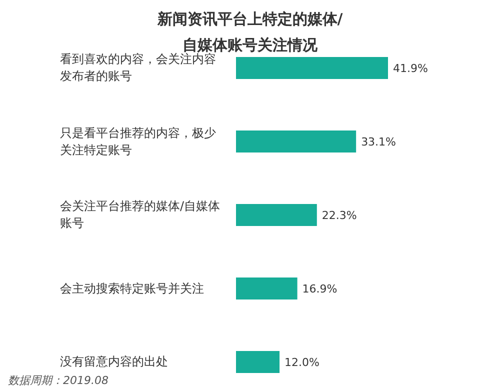 Image resolution: width=500 pixels, height=392 pixels. What do you see at coordinates (114, 362) in the screenshot?
I see `y-tick-label: 没有留意内容的出处` at bounding box center [114, 362].